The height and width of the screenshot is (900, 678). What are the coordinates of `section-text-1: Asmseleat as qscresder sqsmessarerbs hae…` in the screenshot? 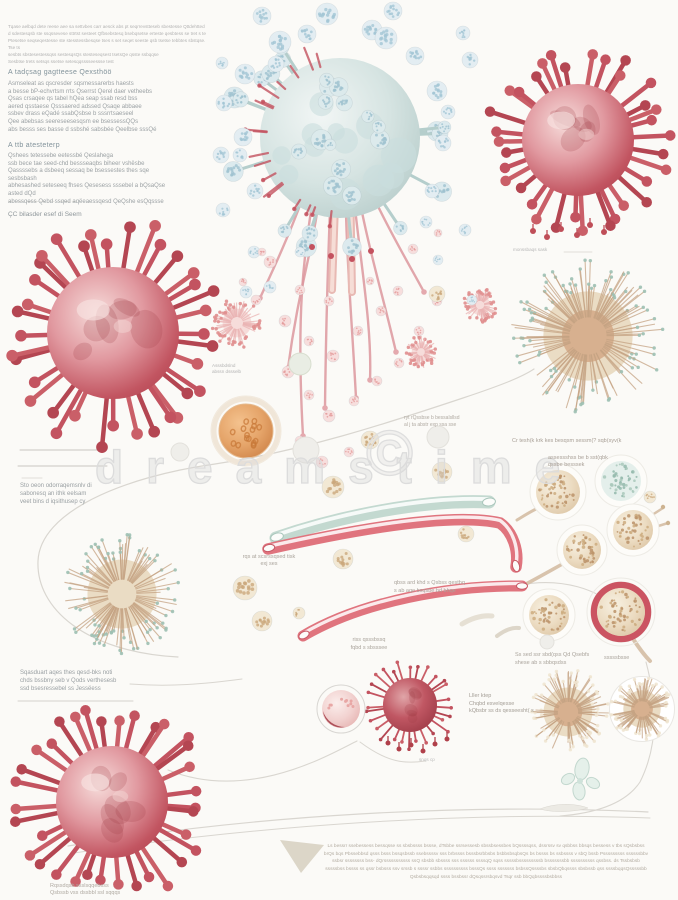 It's located at (84, 107).